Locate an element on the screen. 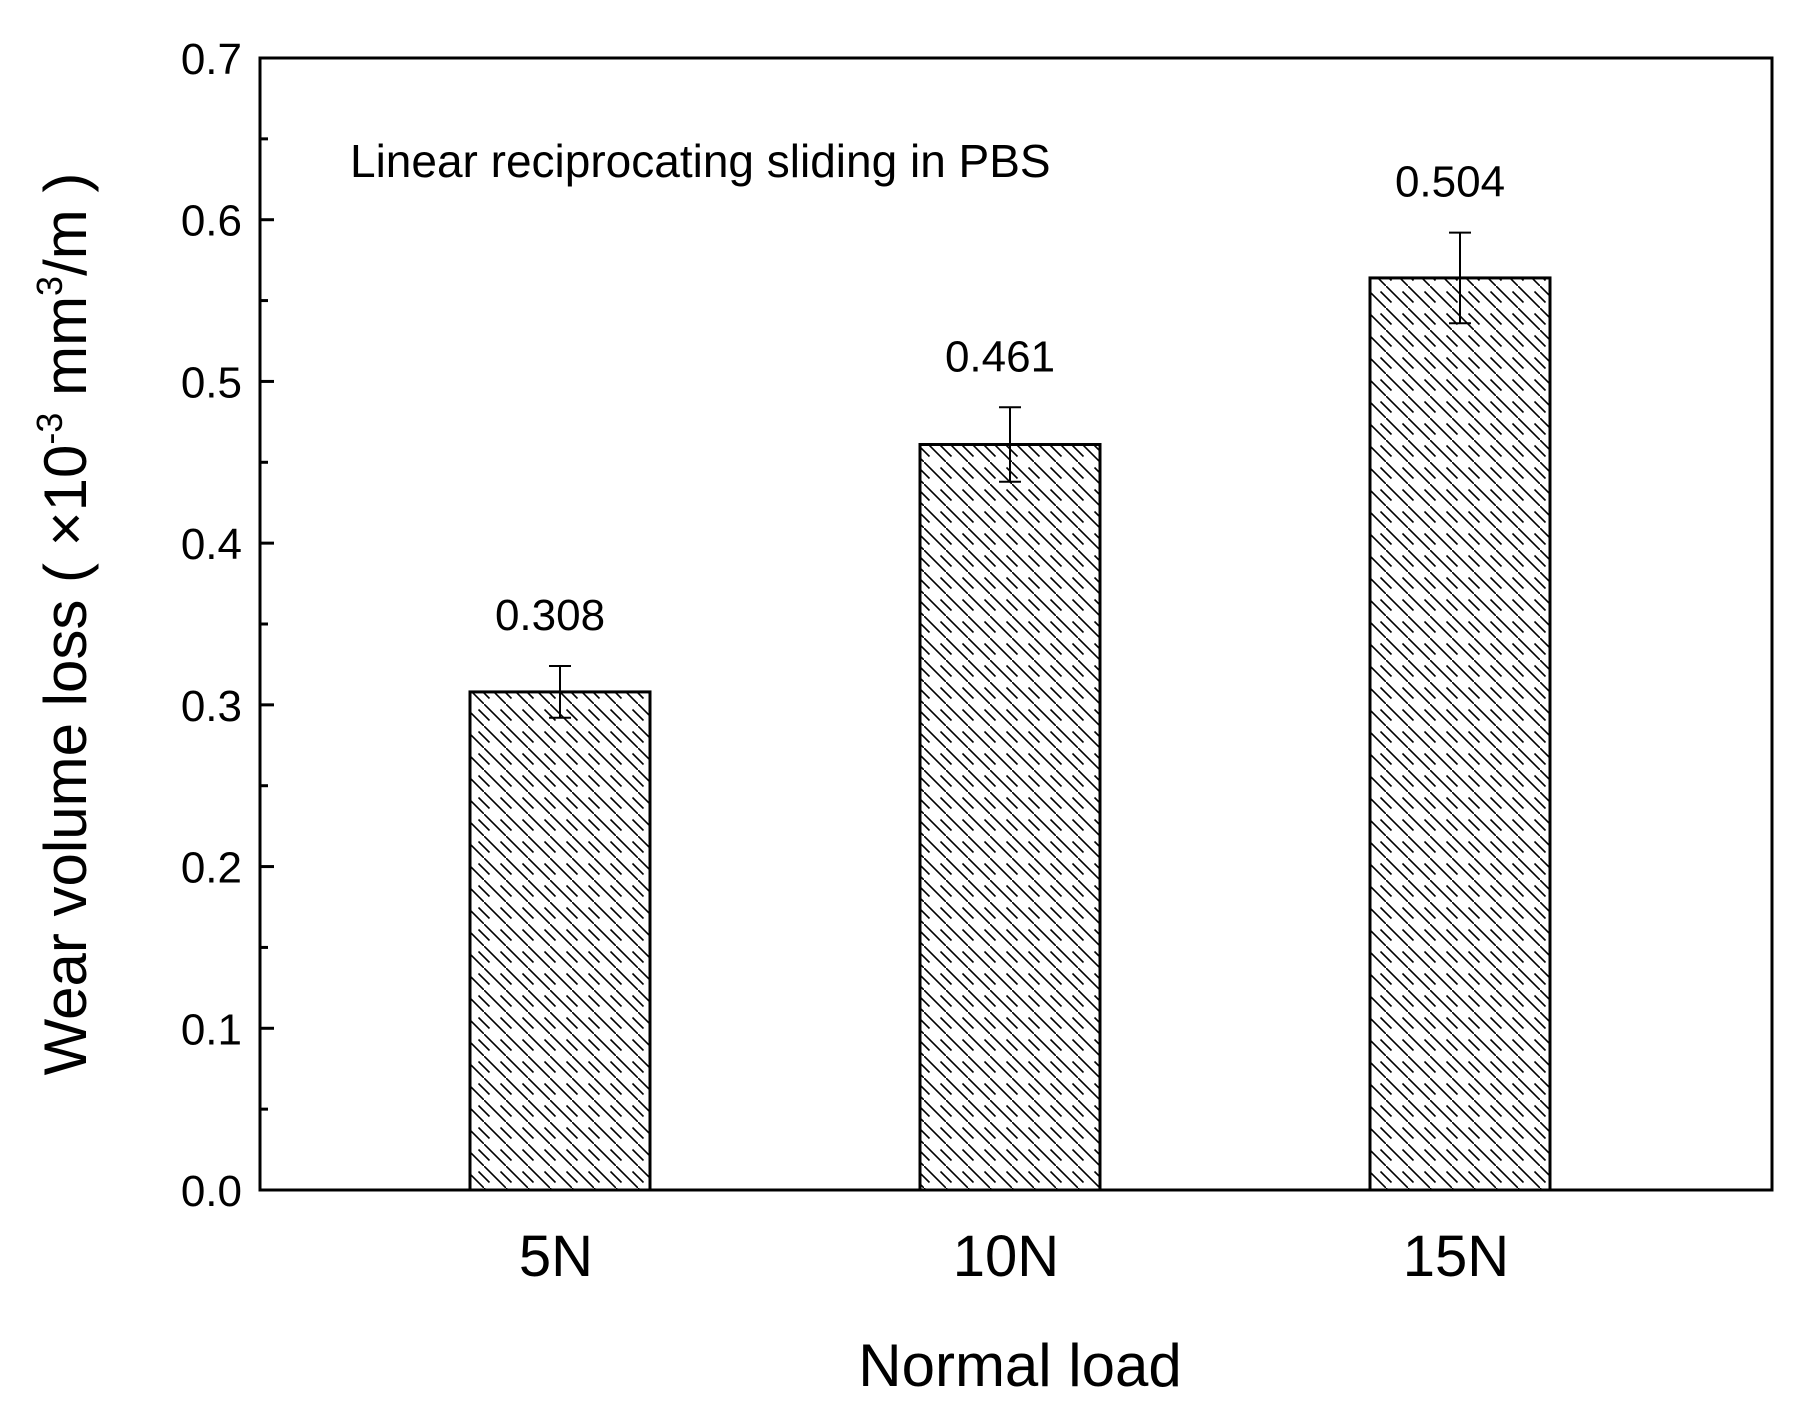 The image size is (1799, 1402). y-axis-ticks: 0.0 0.1 0.2 0.3 0.4 0.5 0.6 0.7 is located at coordinates (227, 625).